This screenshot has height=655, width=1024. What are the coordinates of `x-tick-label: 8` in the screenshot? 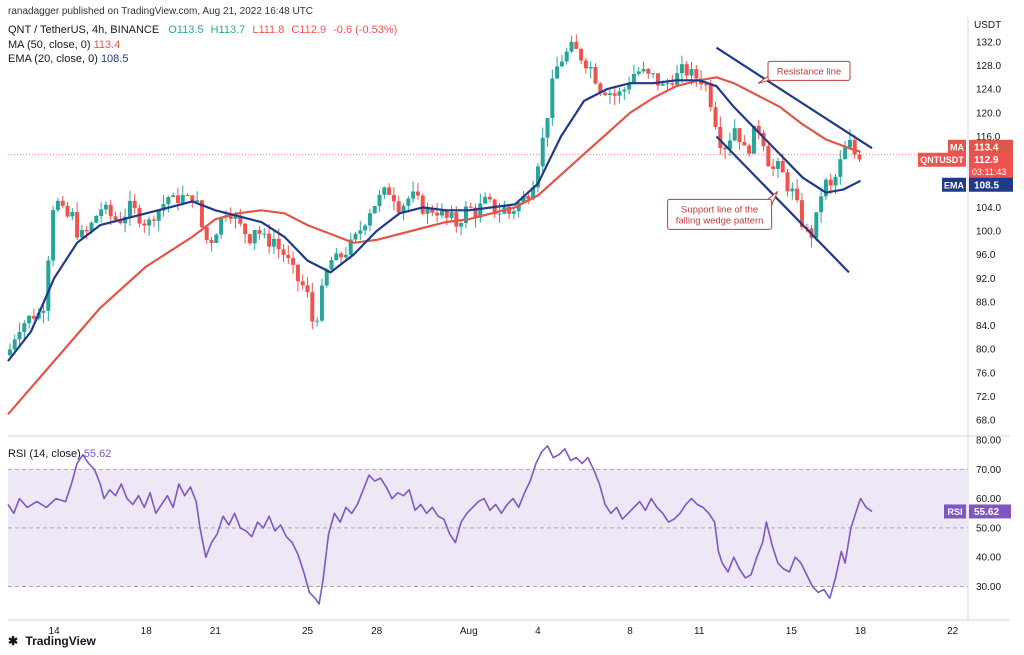 It's located at (630, 631).